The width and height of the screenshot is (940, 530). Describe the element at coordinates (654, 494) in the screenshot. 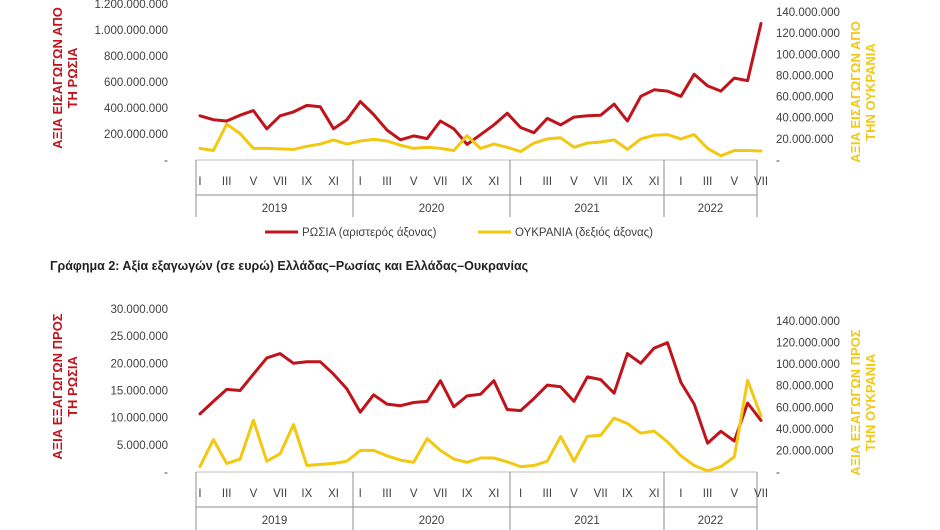

I see `x-tick-1-17: XI` at that location.